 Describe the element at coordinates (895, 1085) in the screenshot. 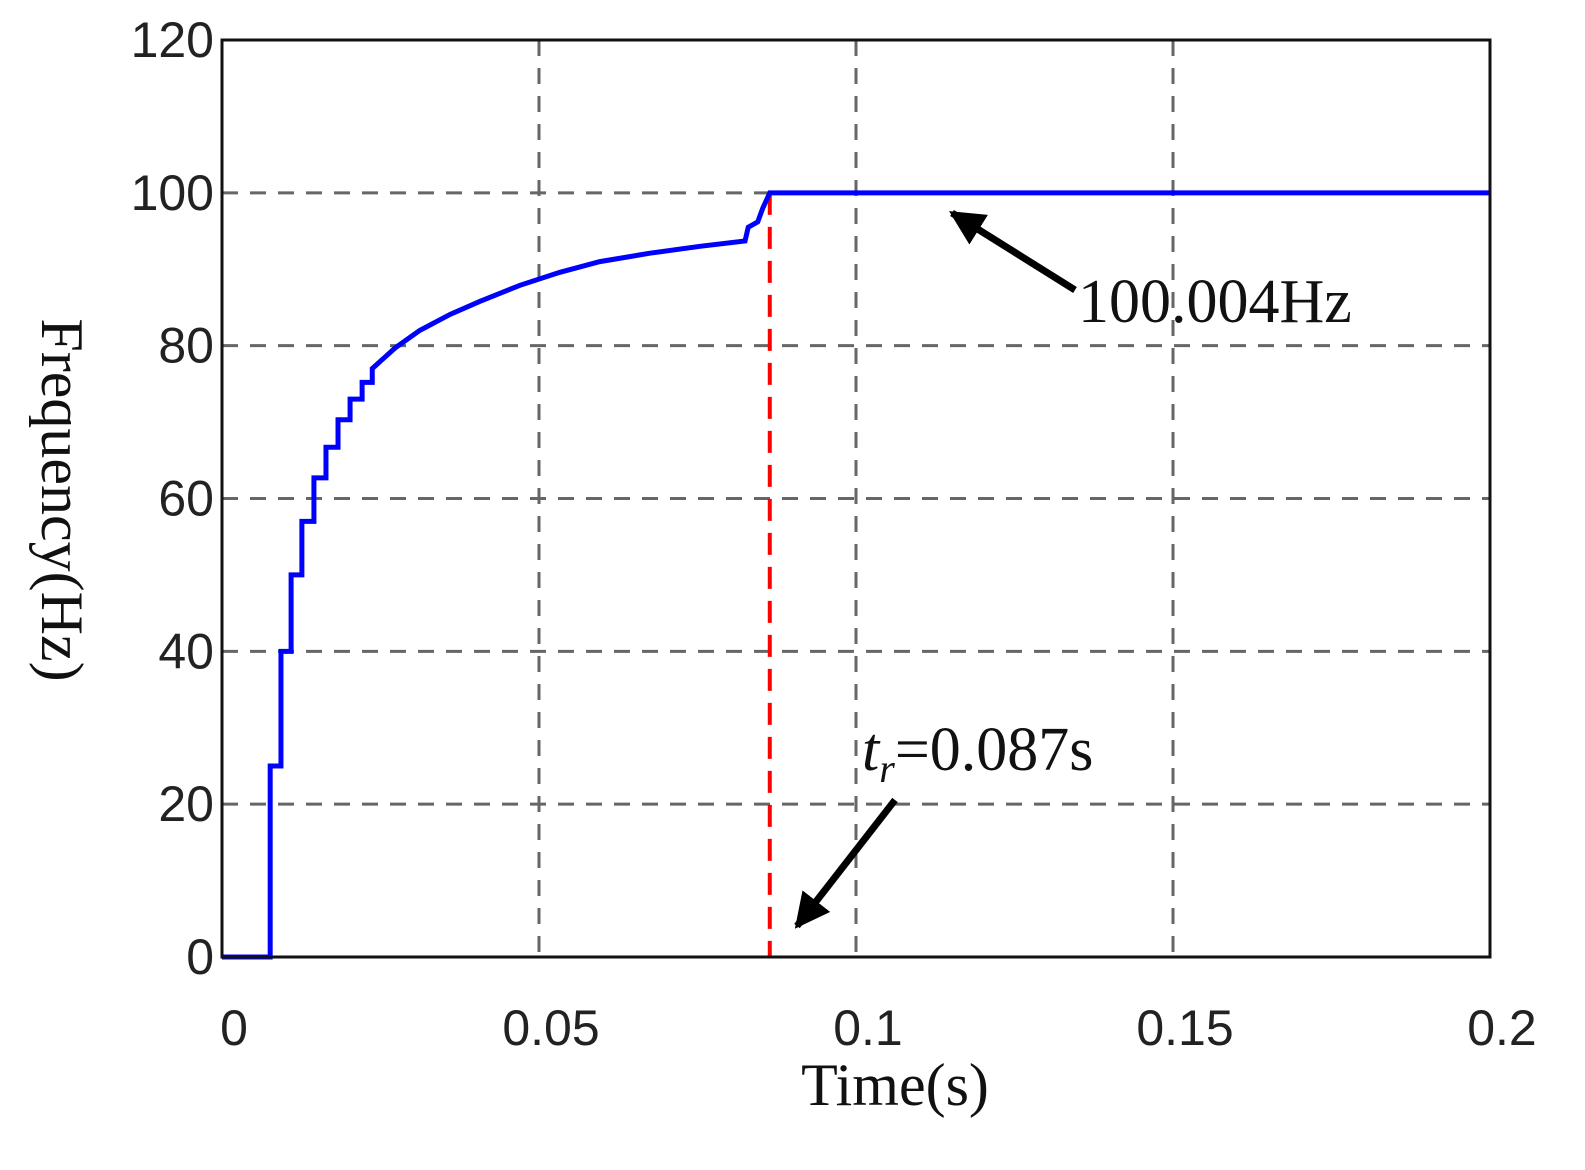

I see `x-axis-label: Time(s)` at that location.